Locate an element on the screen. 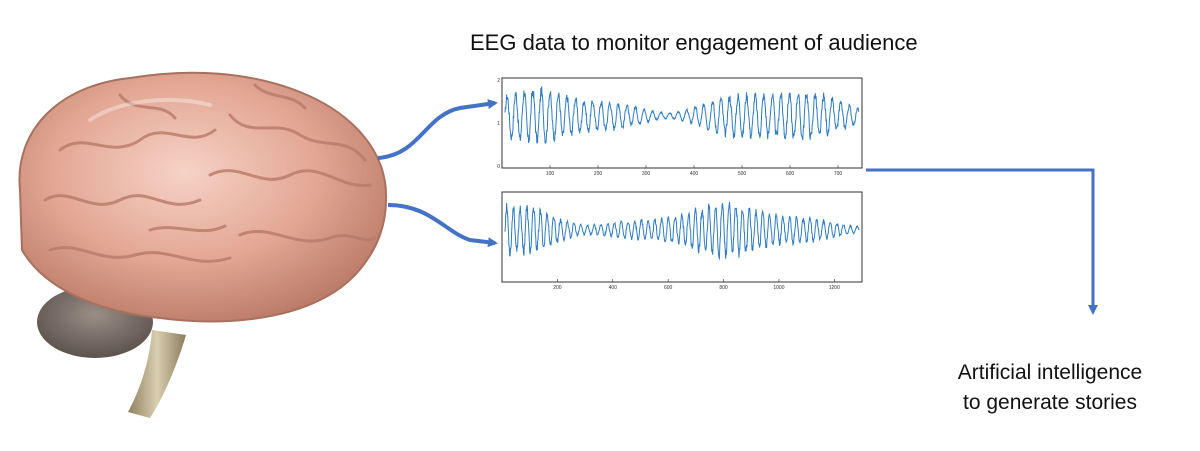 This screenshot has height=451, width=1200. eeg-top-y-axis: 2 1 0 is located at coordinates (498, 124).